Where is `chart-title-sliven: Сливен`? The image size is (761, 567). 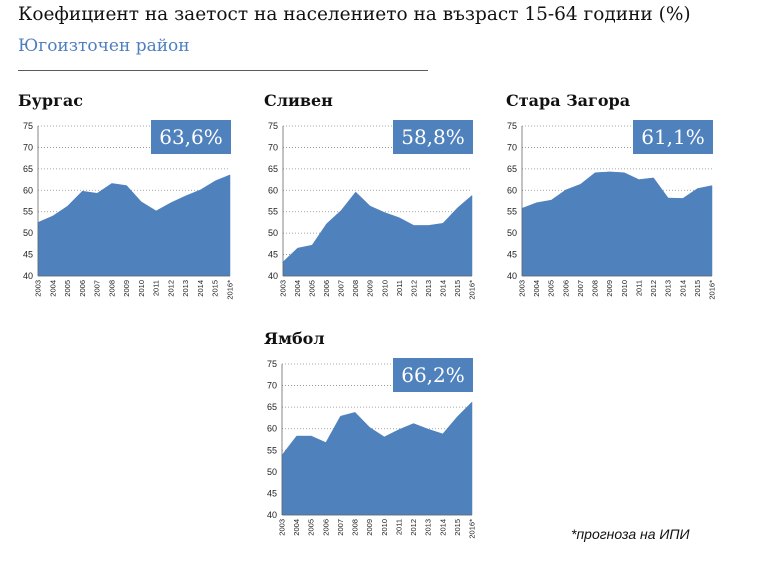 chart-title-sliven: Сливен is located at coordinates (298, 100).